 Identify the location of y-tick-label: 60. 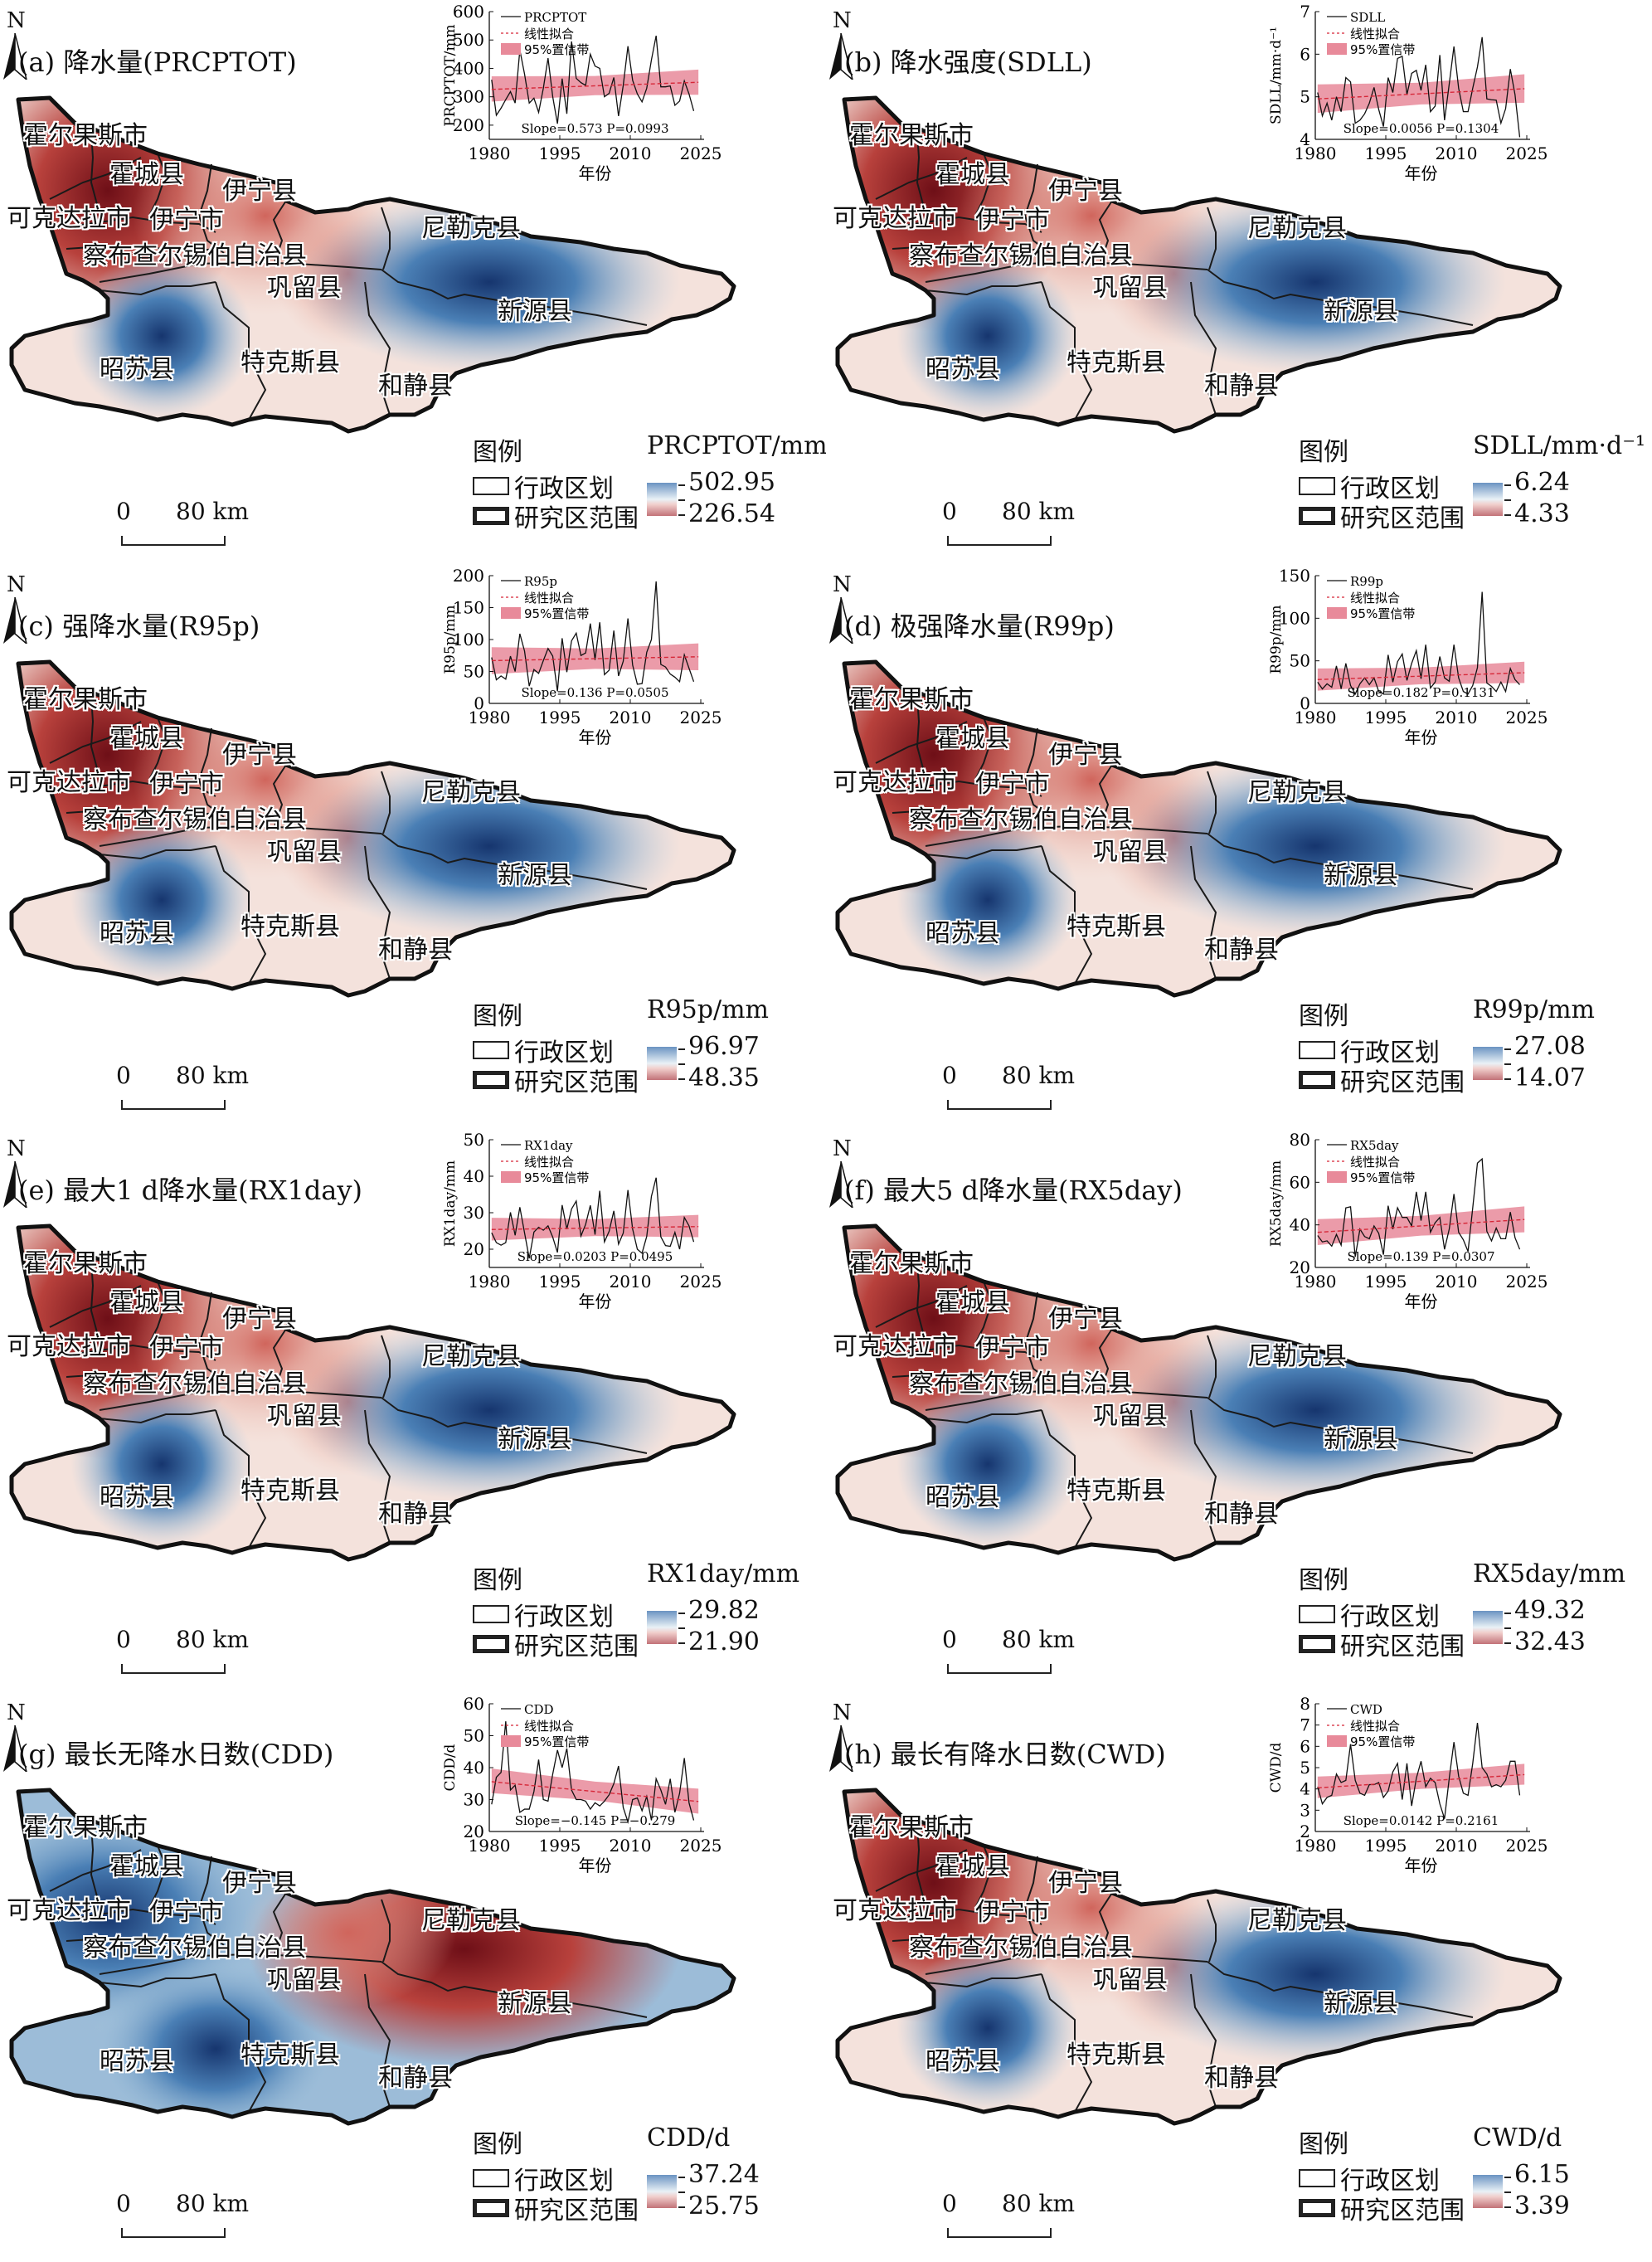
(474, 1704).